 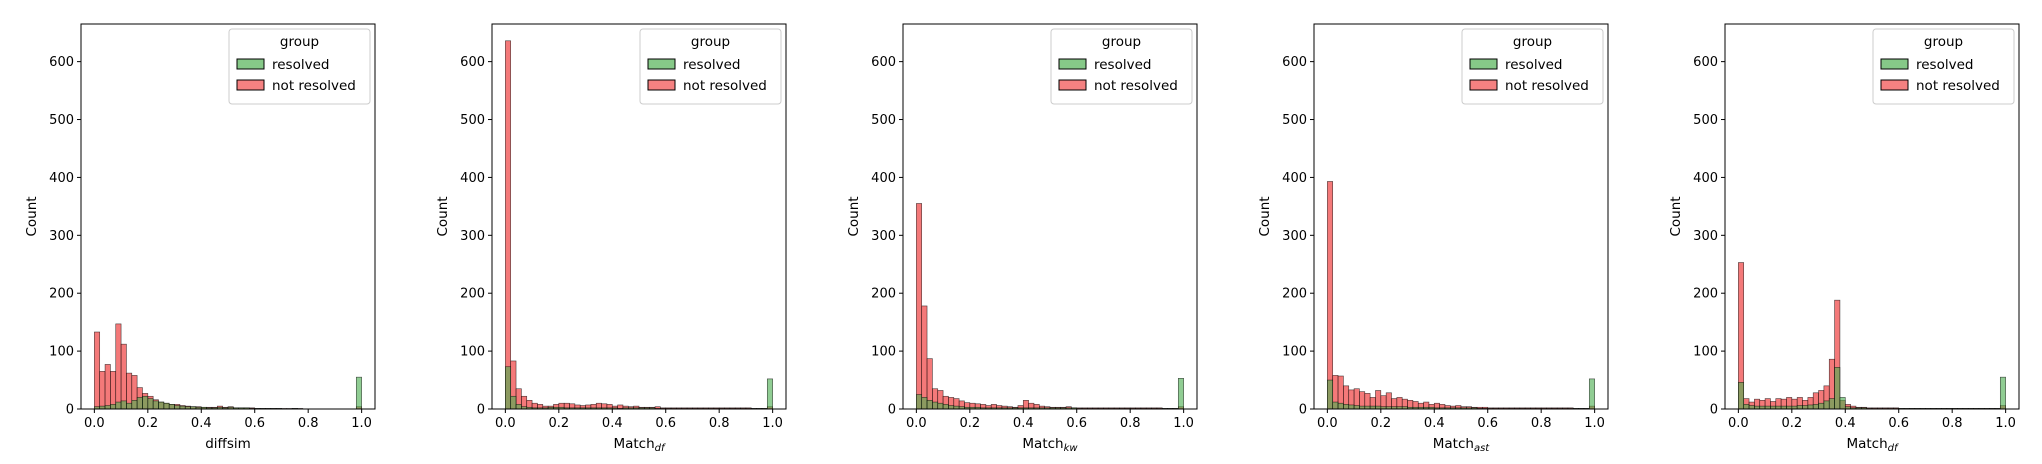 What do you see at coordinates (228, 444) in the screenshot?
I see `x-axis-label: diffsim` at bounding box center [228, 444].